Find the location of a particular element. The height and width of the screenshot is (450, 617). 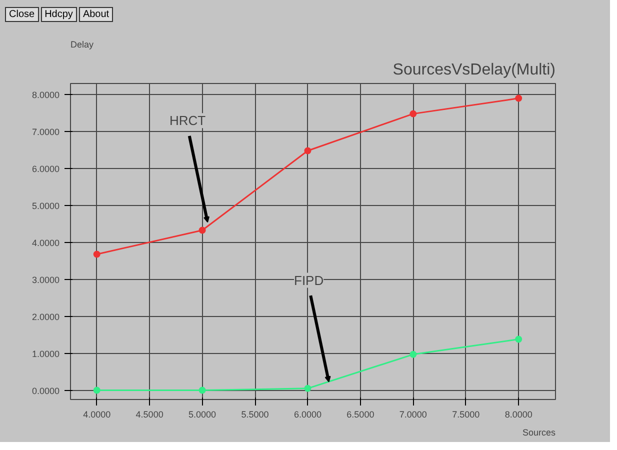

annotation: FIPD is located at coordinates (309, 280).